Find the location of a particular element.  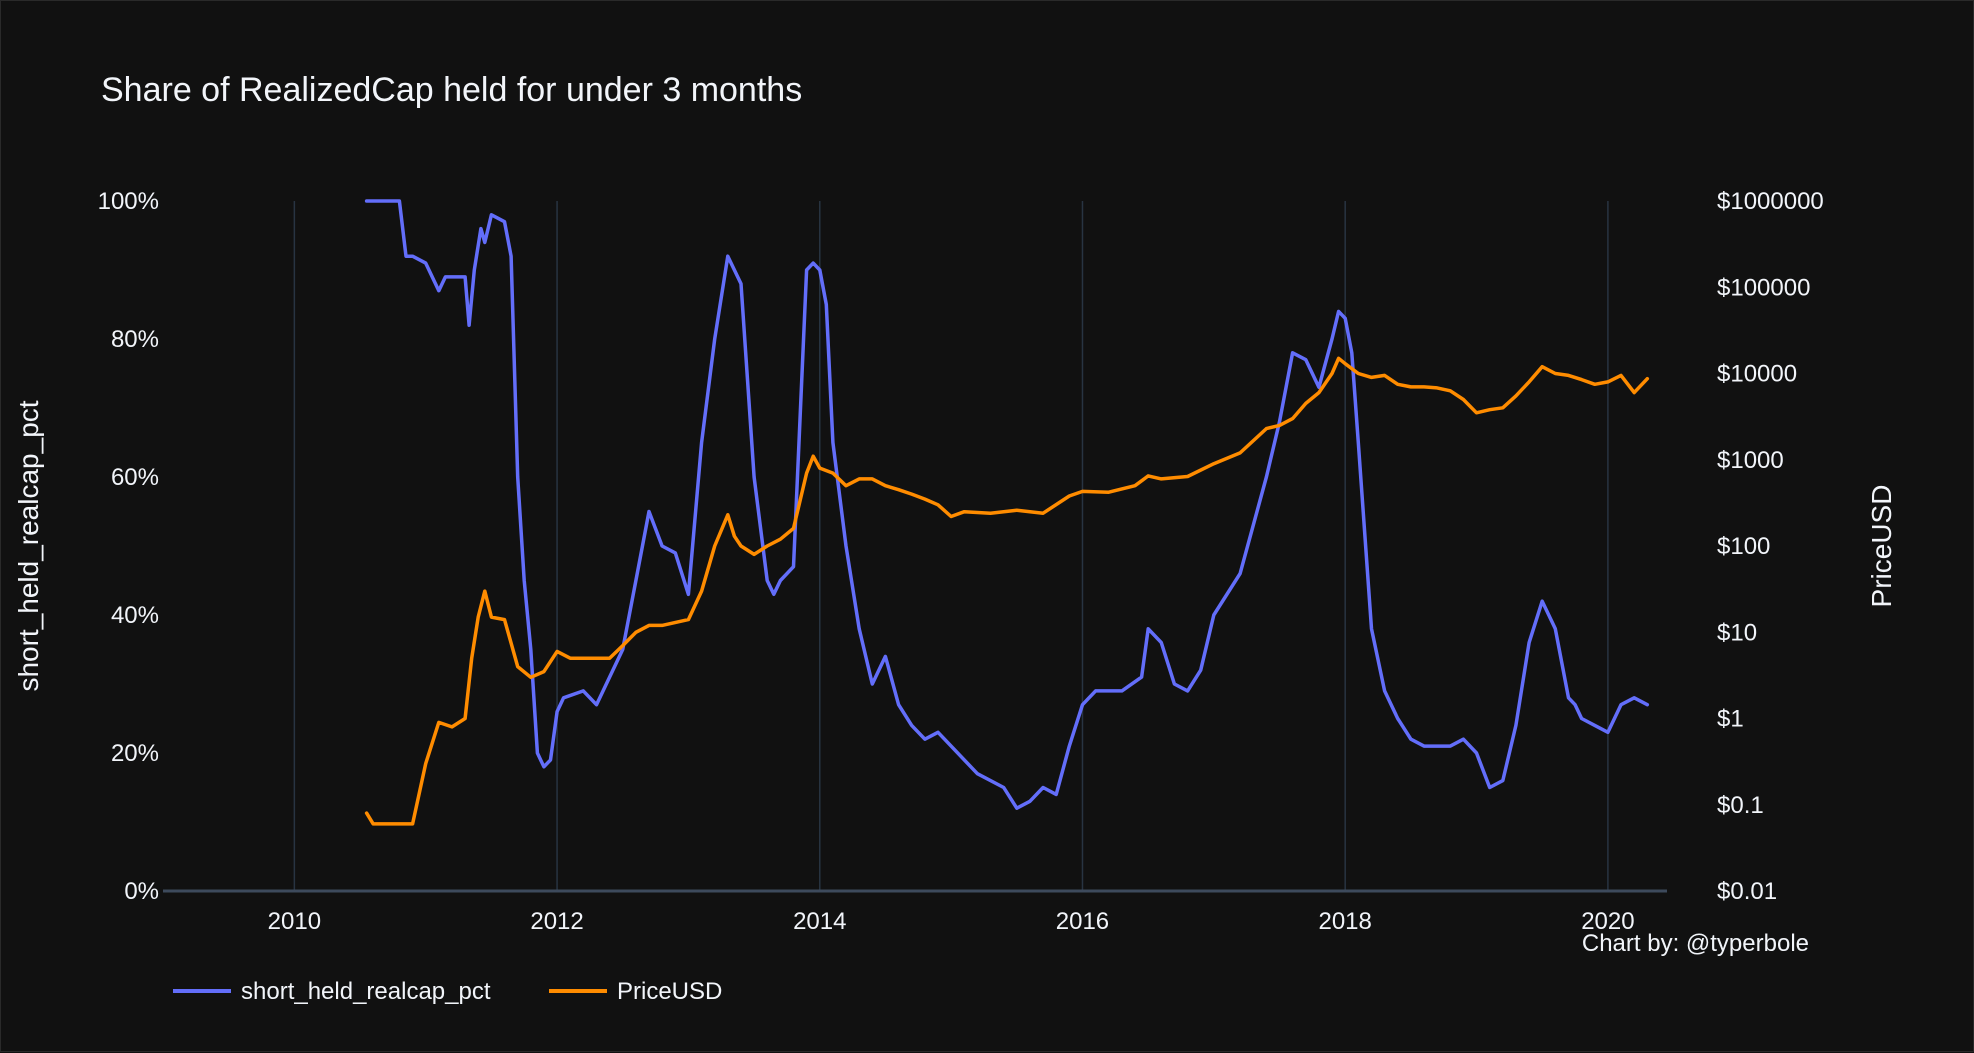

y-tick-label: 60% is located at coordinates (135, 477).